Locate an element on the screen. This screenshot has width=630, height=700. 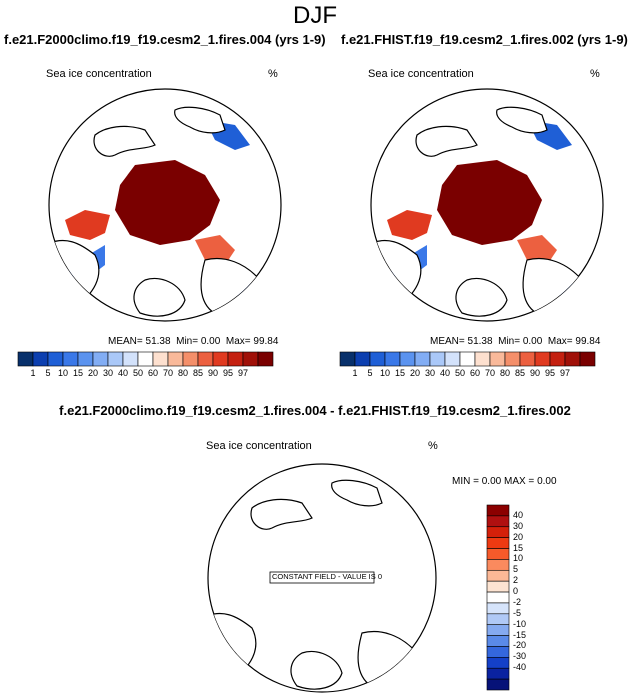
panel-1-variable-label: Sea ice concentration is located at coordinates (99, 74).